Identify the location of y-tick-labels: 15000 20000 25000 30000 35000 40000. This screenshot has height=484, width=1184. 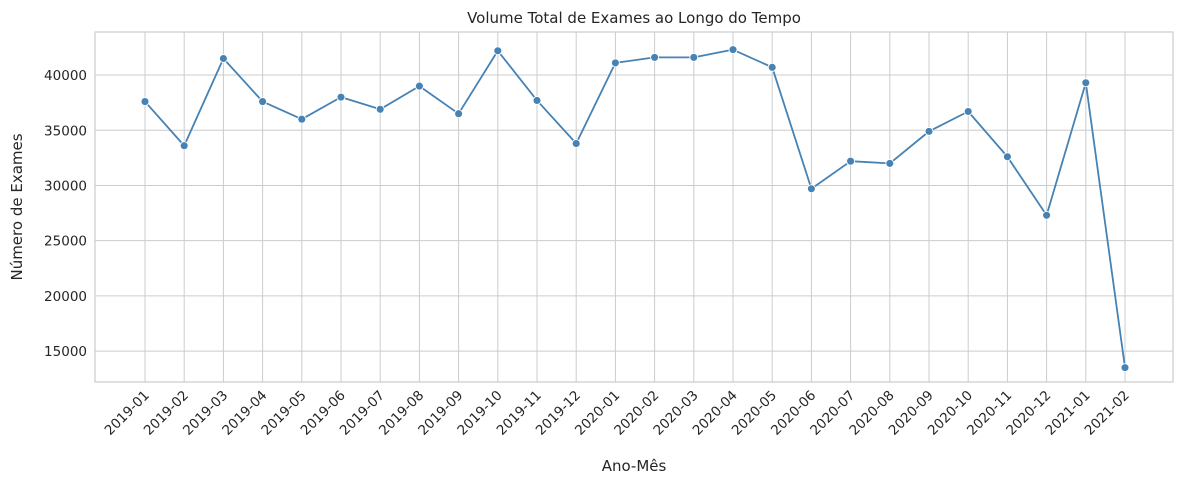
(65, 214).